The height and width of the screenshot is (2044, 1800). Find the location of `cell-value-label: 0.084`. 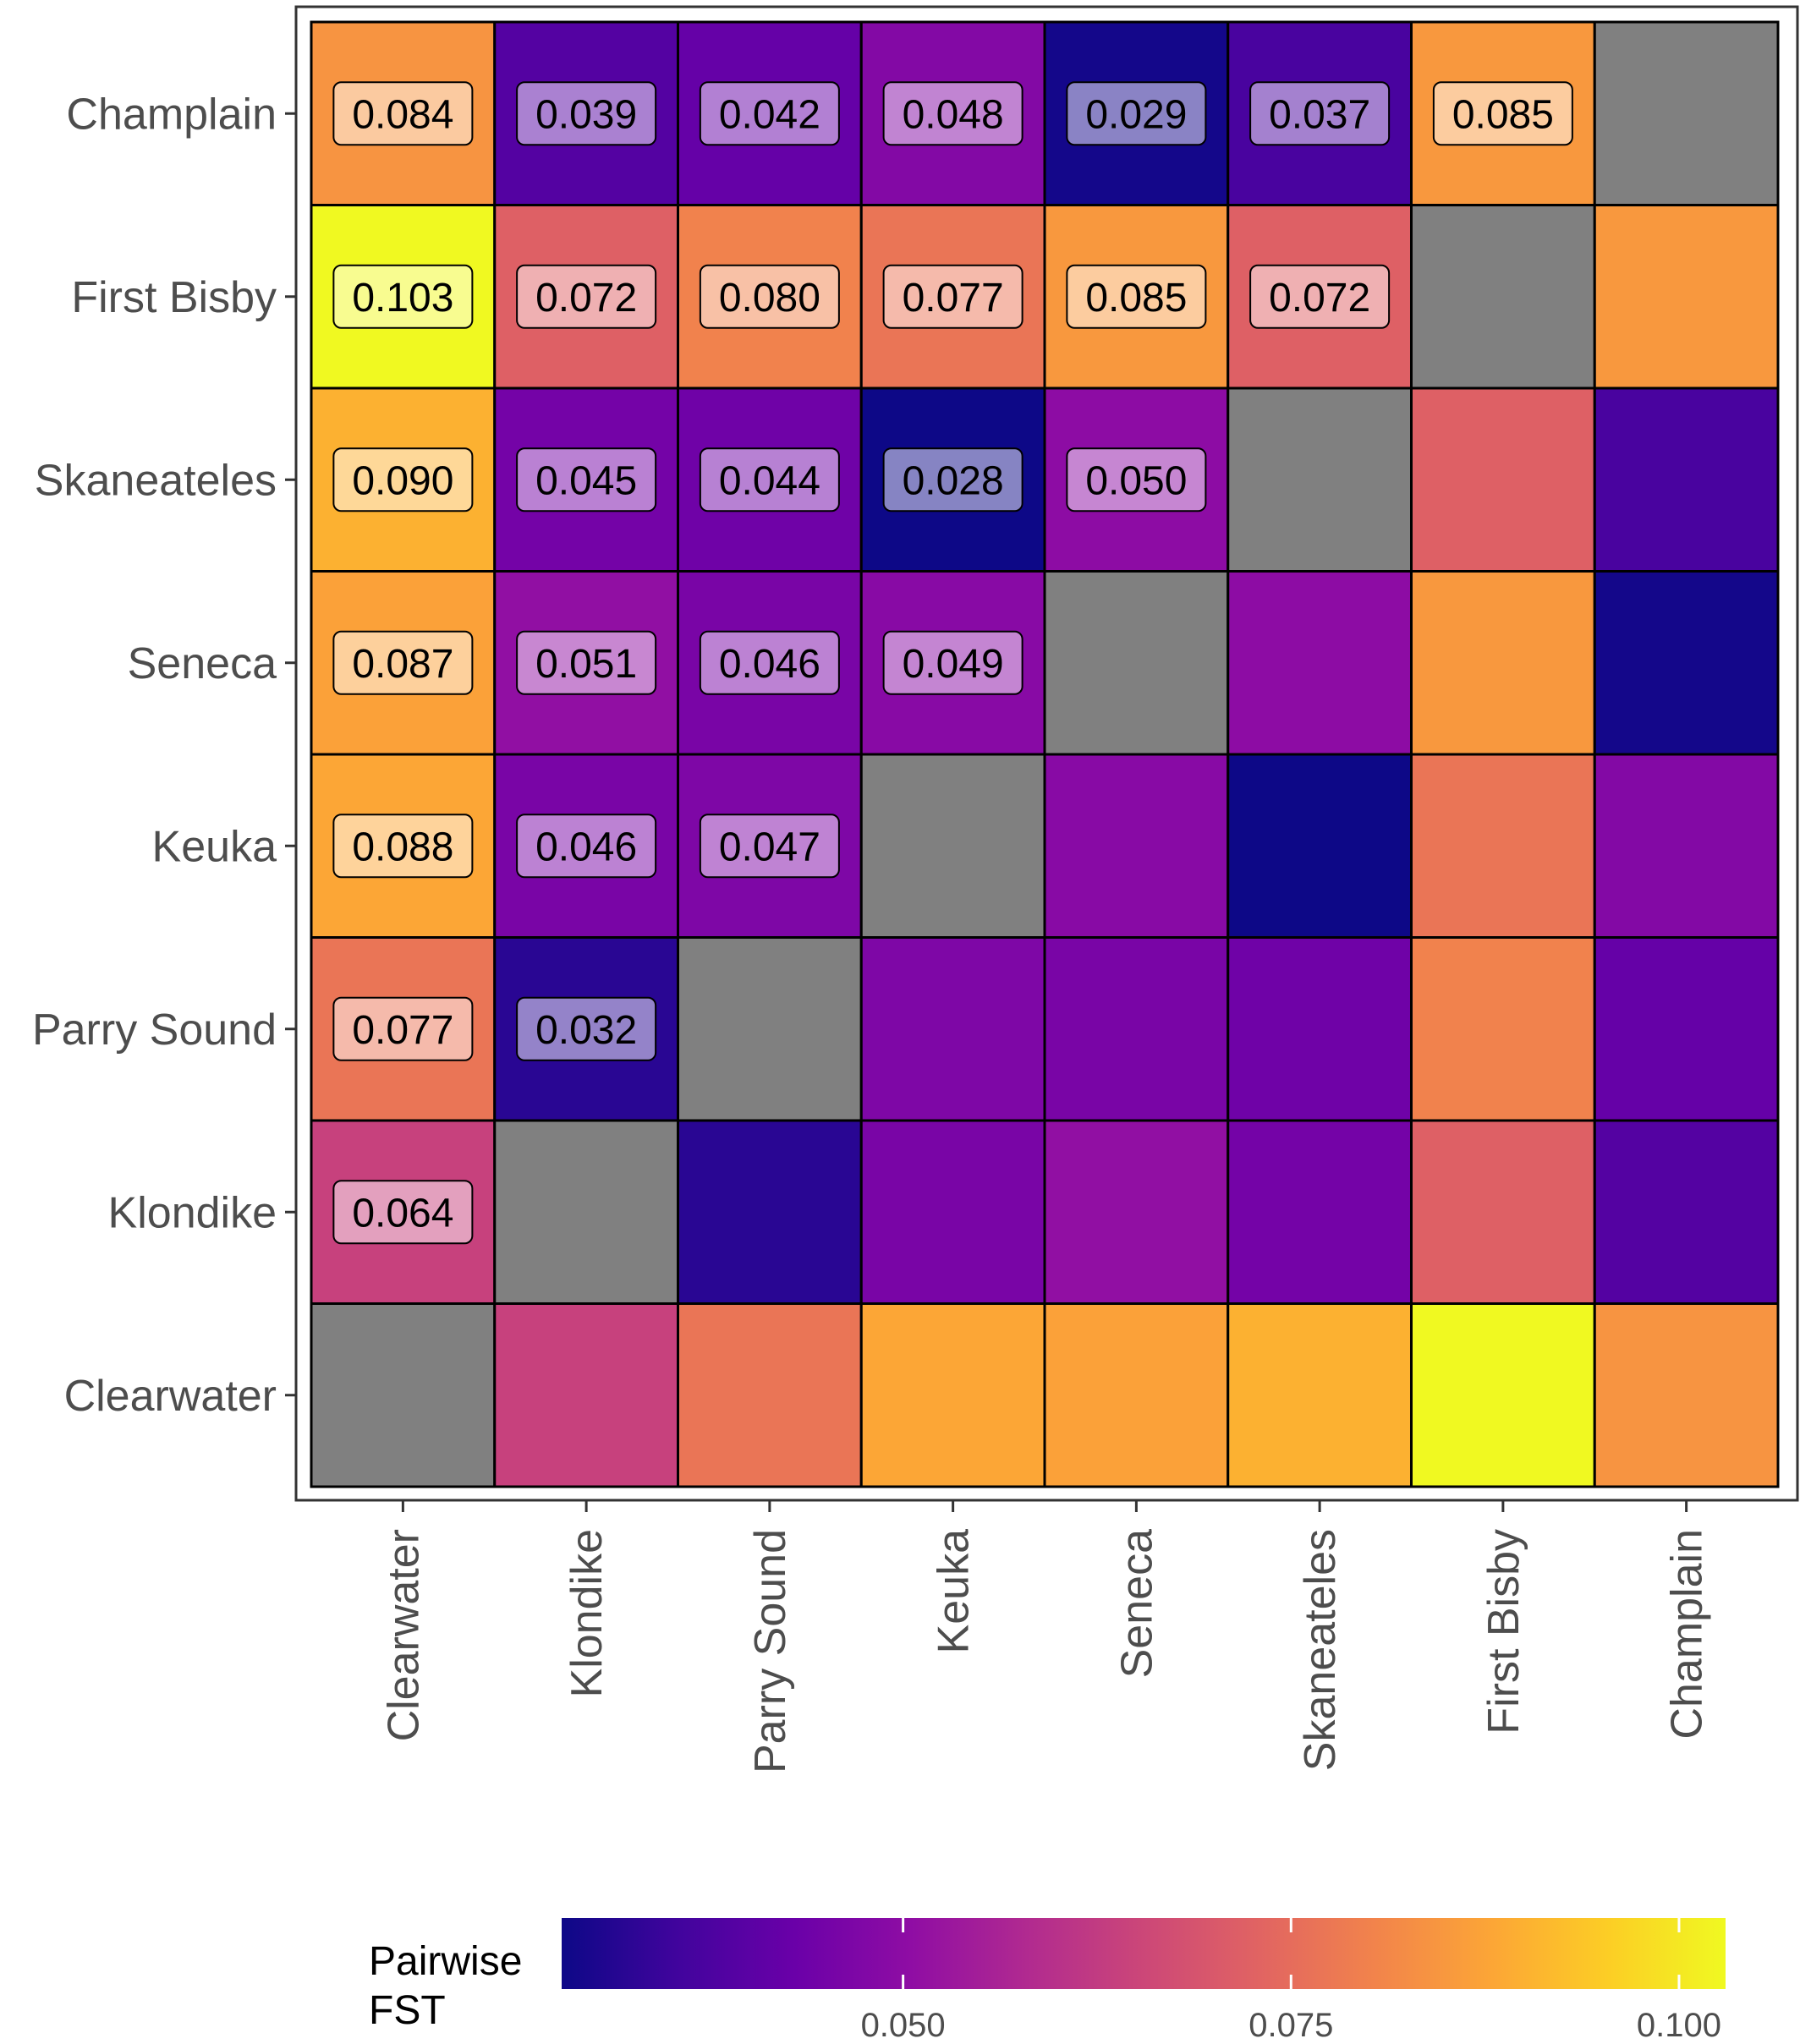

cell-value-label: 0.084 is located at coordinates (403, 113).